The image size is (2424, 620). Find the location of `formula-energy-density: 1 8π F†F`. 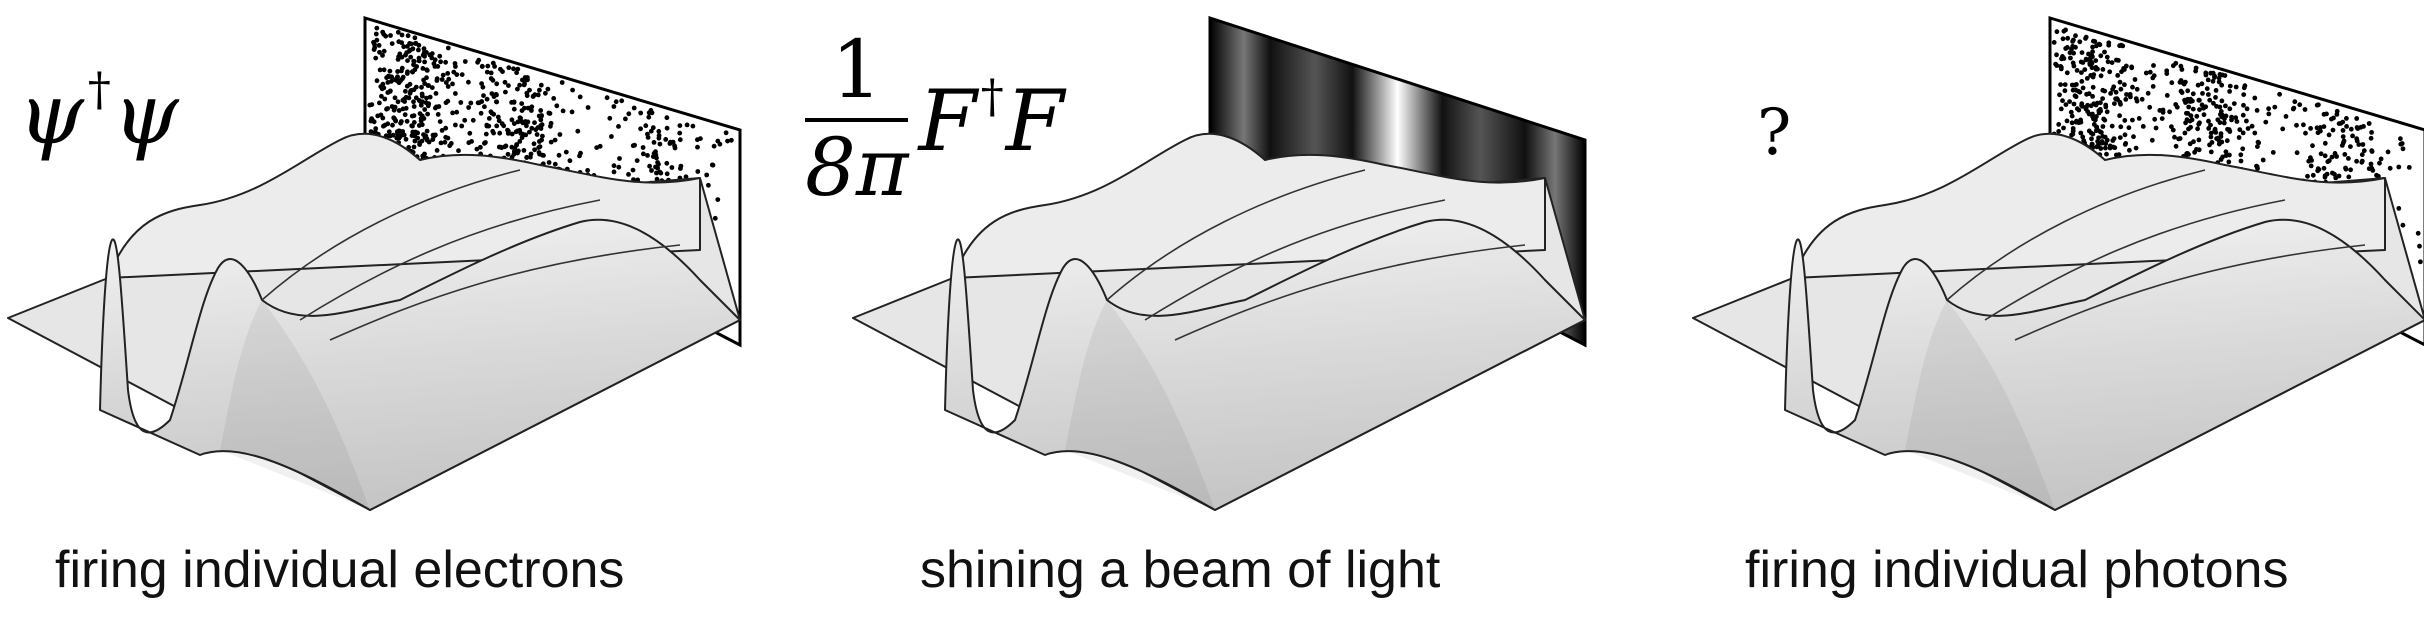

formula-energy-density: 1 8π F†F is located at coordinates (935, 118).